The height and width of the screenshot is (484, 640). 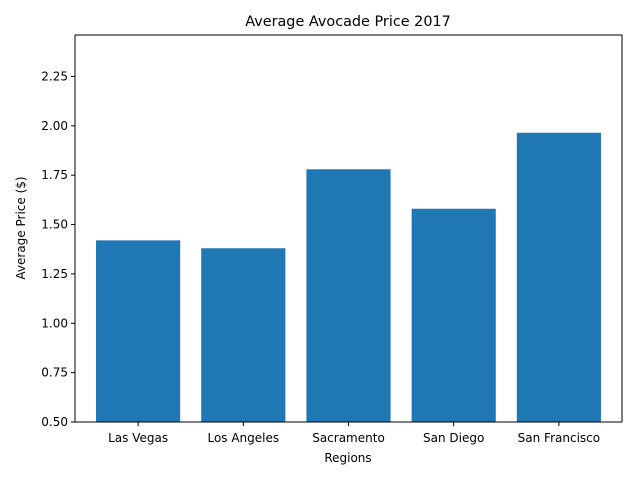 I want to click on bar-san-diego, so click(x=453, y=315).